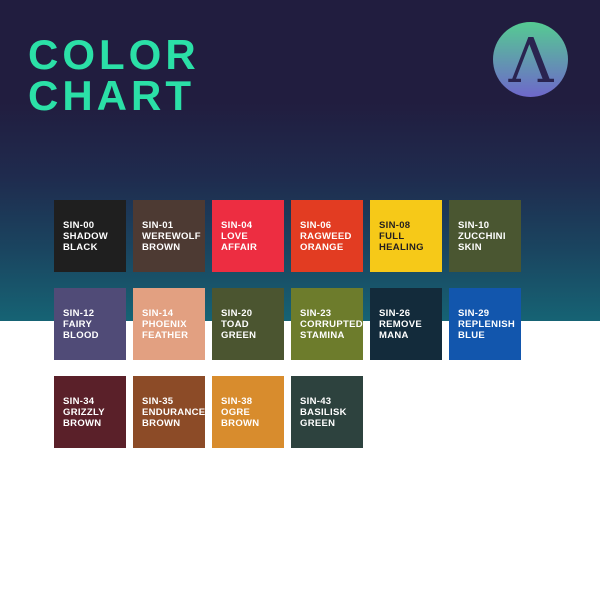  What do you see at coordinates (400, 324) in the screenshot?
I see `swatch-name-line: REMOVE` at bounding box center [400, 324].